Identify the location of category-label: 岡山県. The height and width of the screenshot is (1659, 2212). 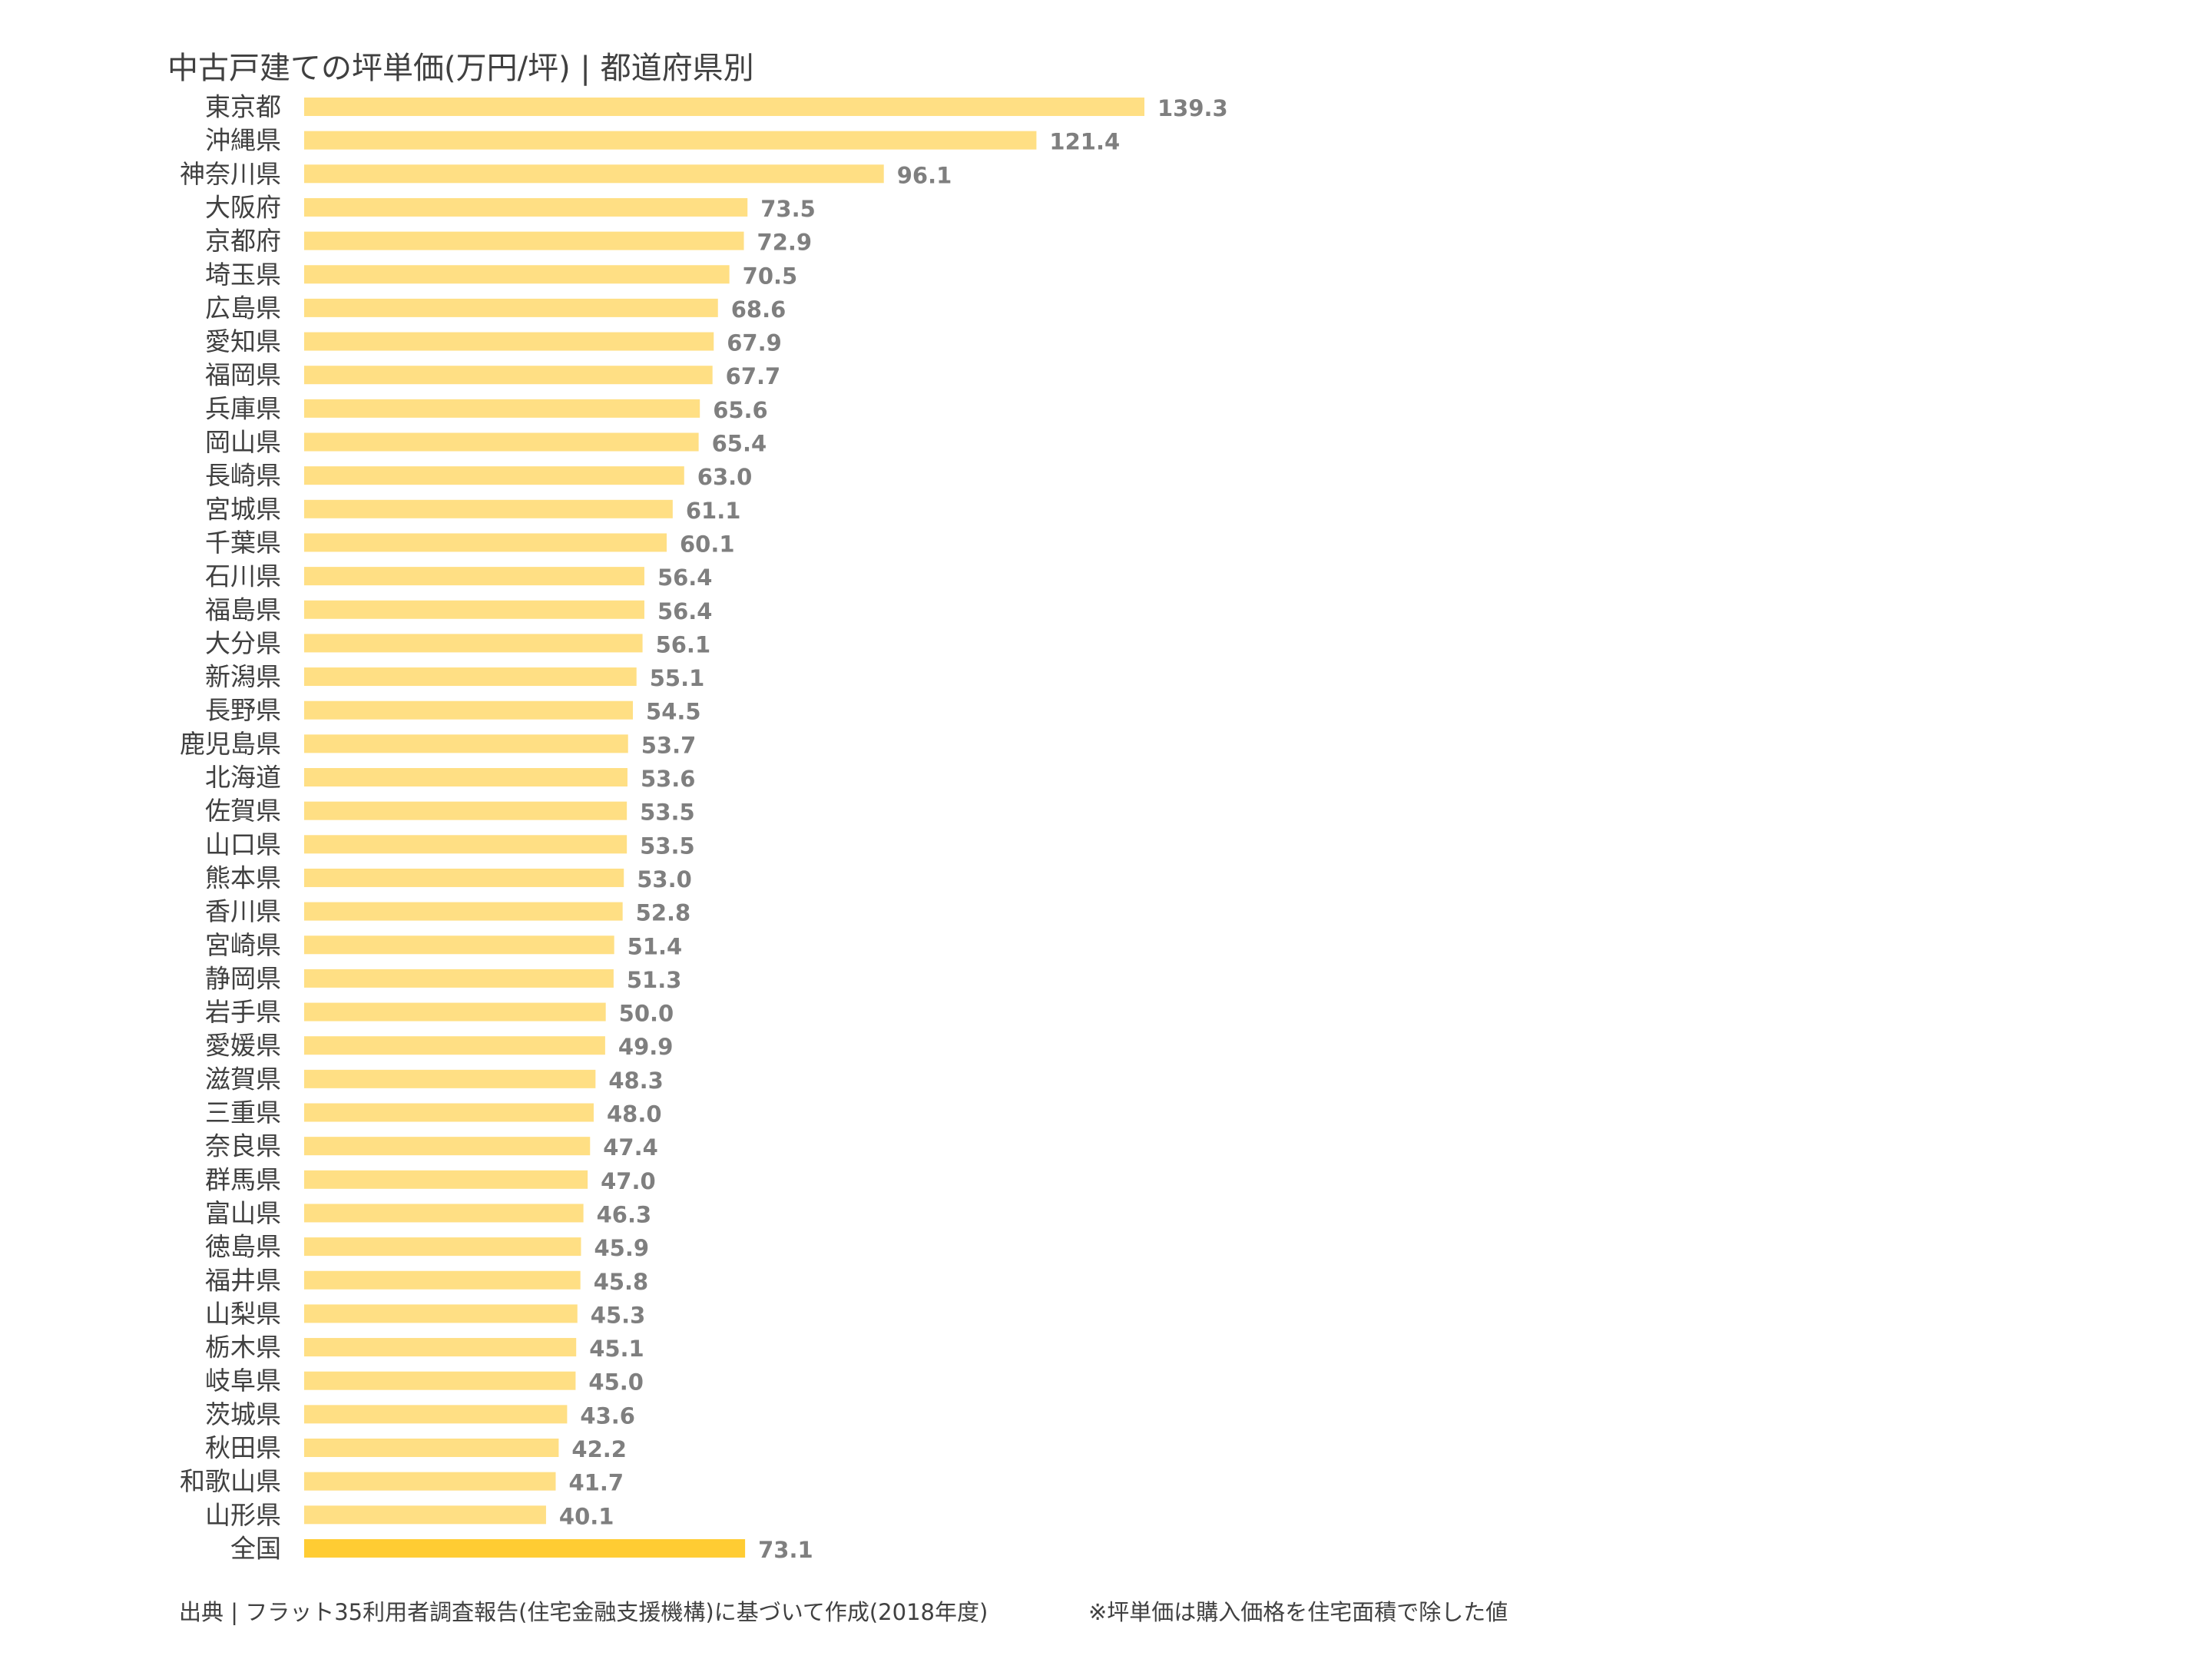
(243, 442).